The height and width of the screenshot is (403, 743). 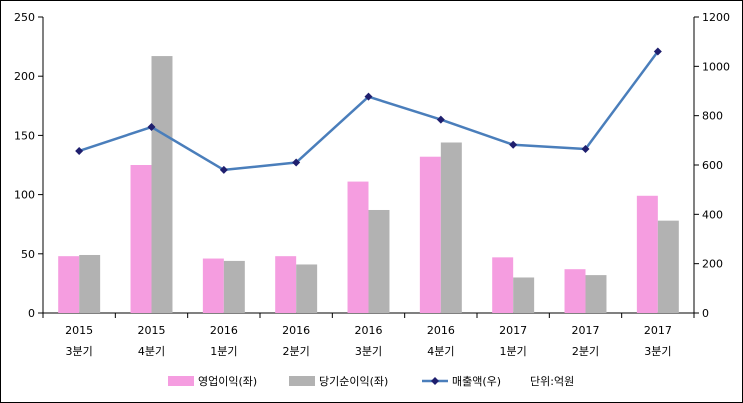 I want to click on left-tick-label: 100, so click(x=24, y=195).